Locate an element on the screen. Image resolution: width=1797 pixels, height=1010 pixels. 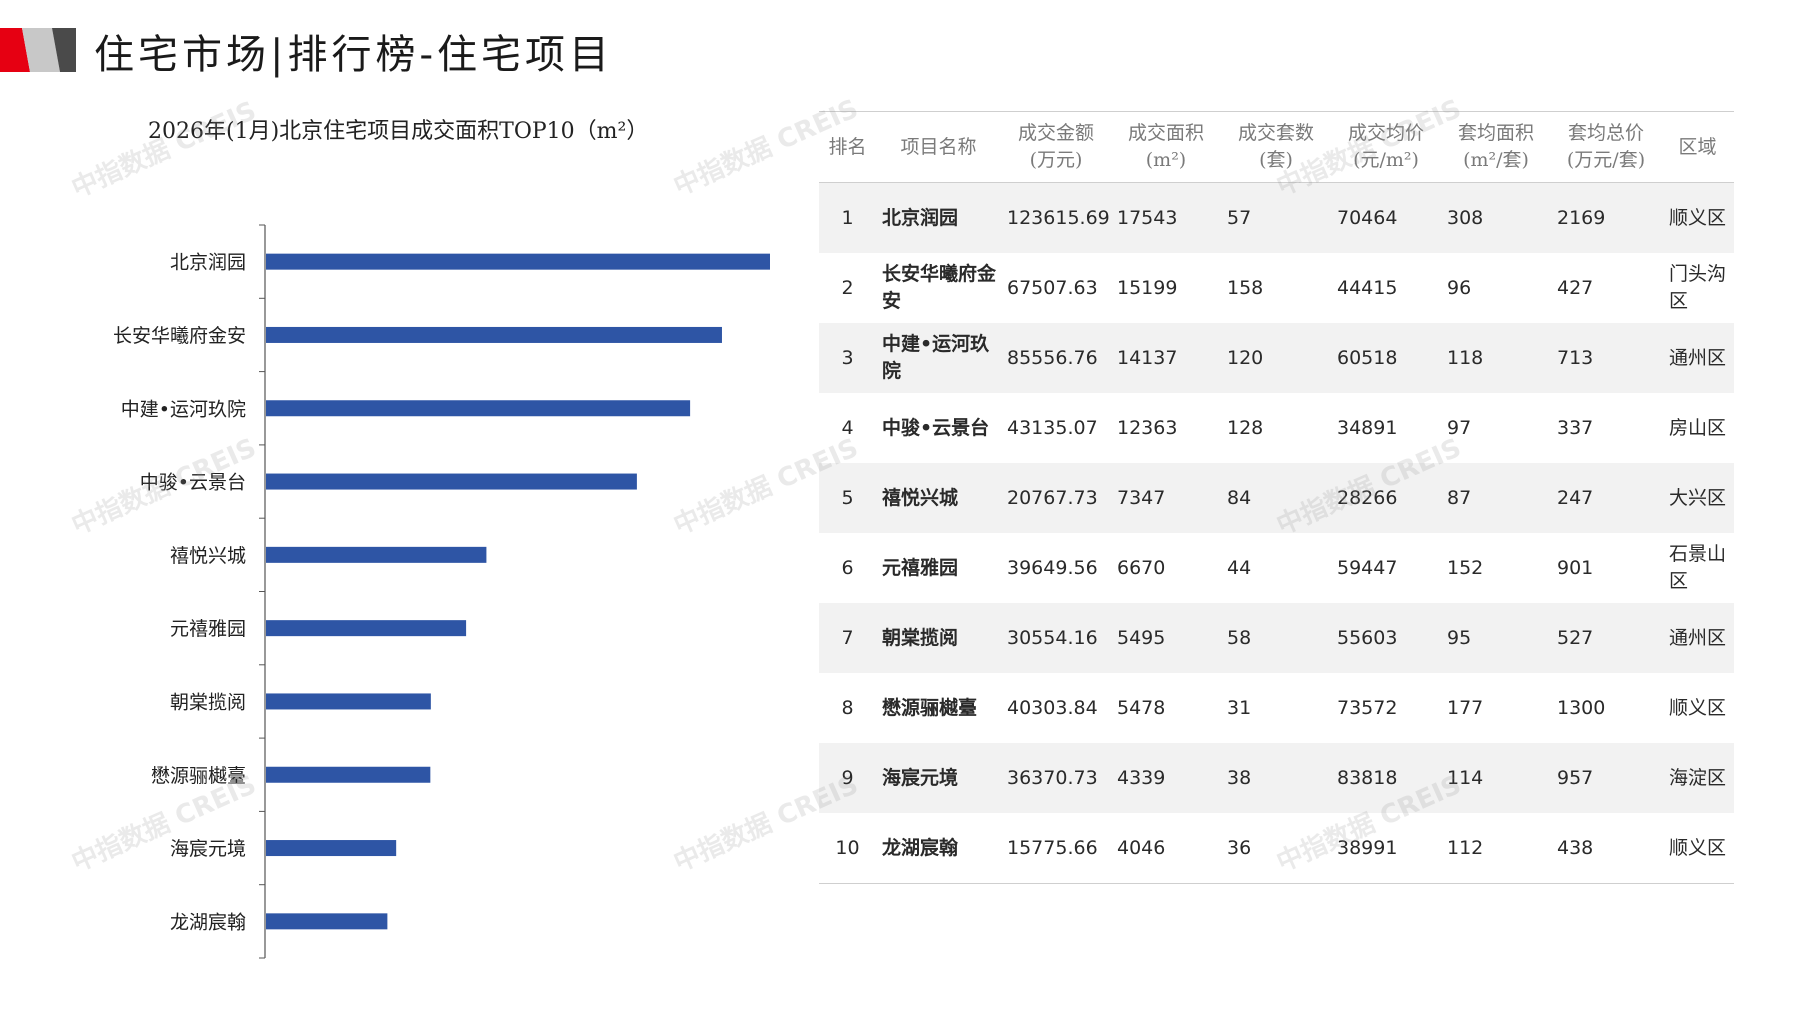
avg-price-cell: 44415 is located at coordinates (1367, 287).